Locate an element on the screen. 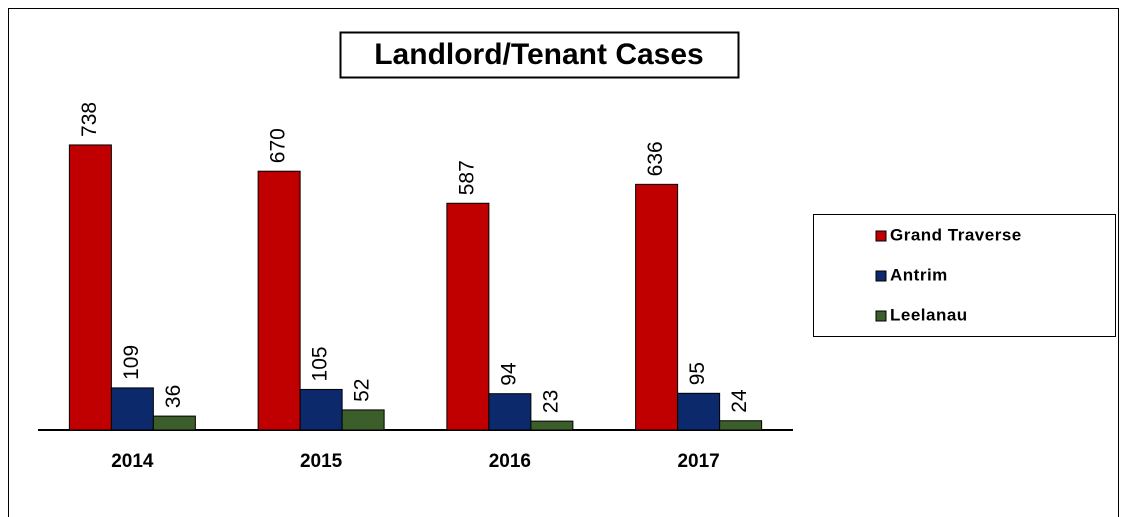 This screenshot has width=1124, height=517. data-label: 738 is located at coordinates (89, 119).